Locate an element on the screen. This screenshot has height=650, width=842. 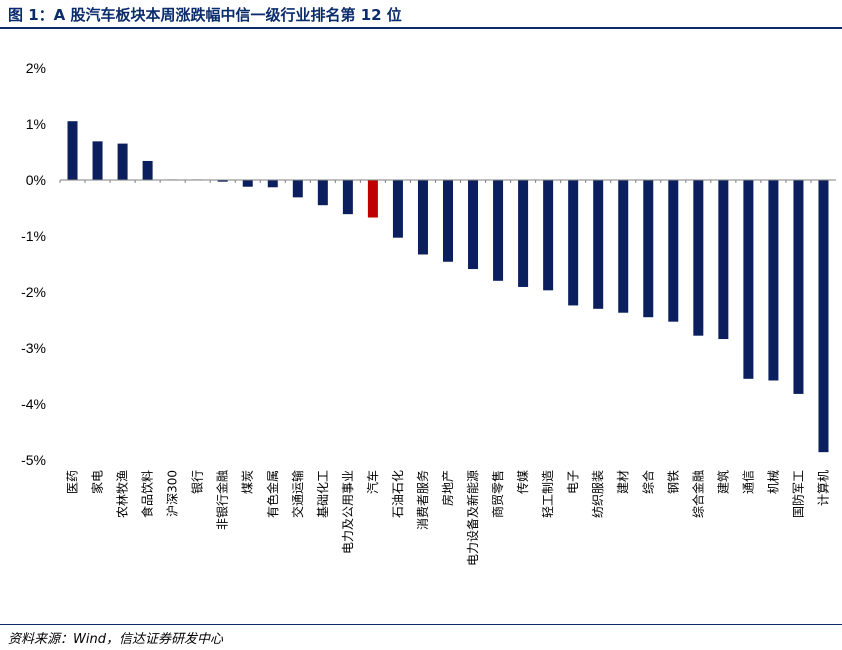
figure-title: 图 1：A 股汽车板块本周涨跌幅中信一级行业排名第 12 位 is located at coordinates (205, 15).